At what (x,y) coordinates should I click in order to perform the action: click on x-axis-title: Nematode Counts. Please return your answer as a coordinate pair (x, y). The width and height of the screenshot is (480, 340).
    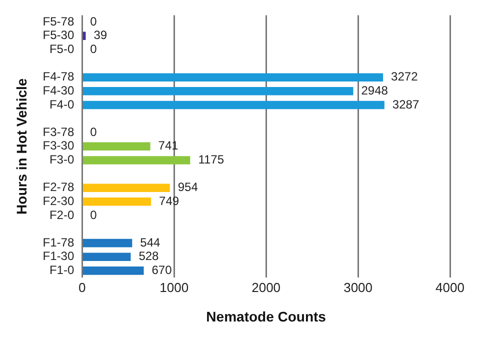
    Looking at the image, I should click on (266, 316).